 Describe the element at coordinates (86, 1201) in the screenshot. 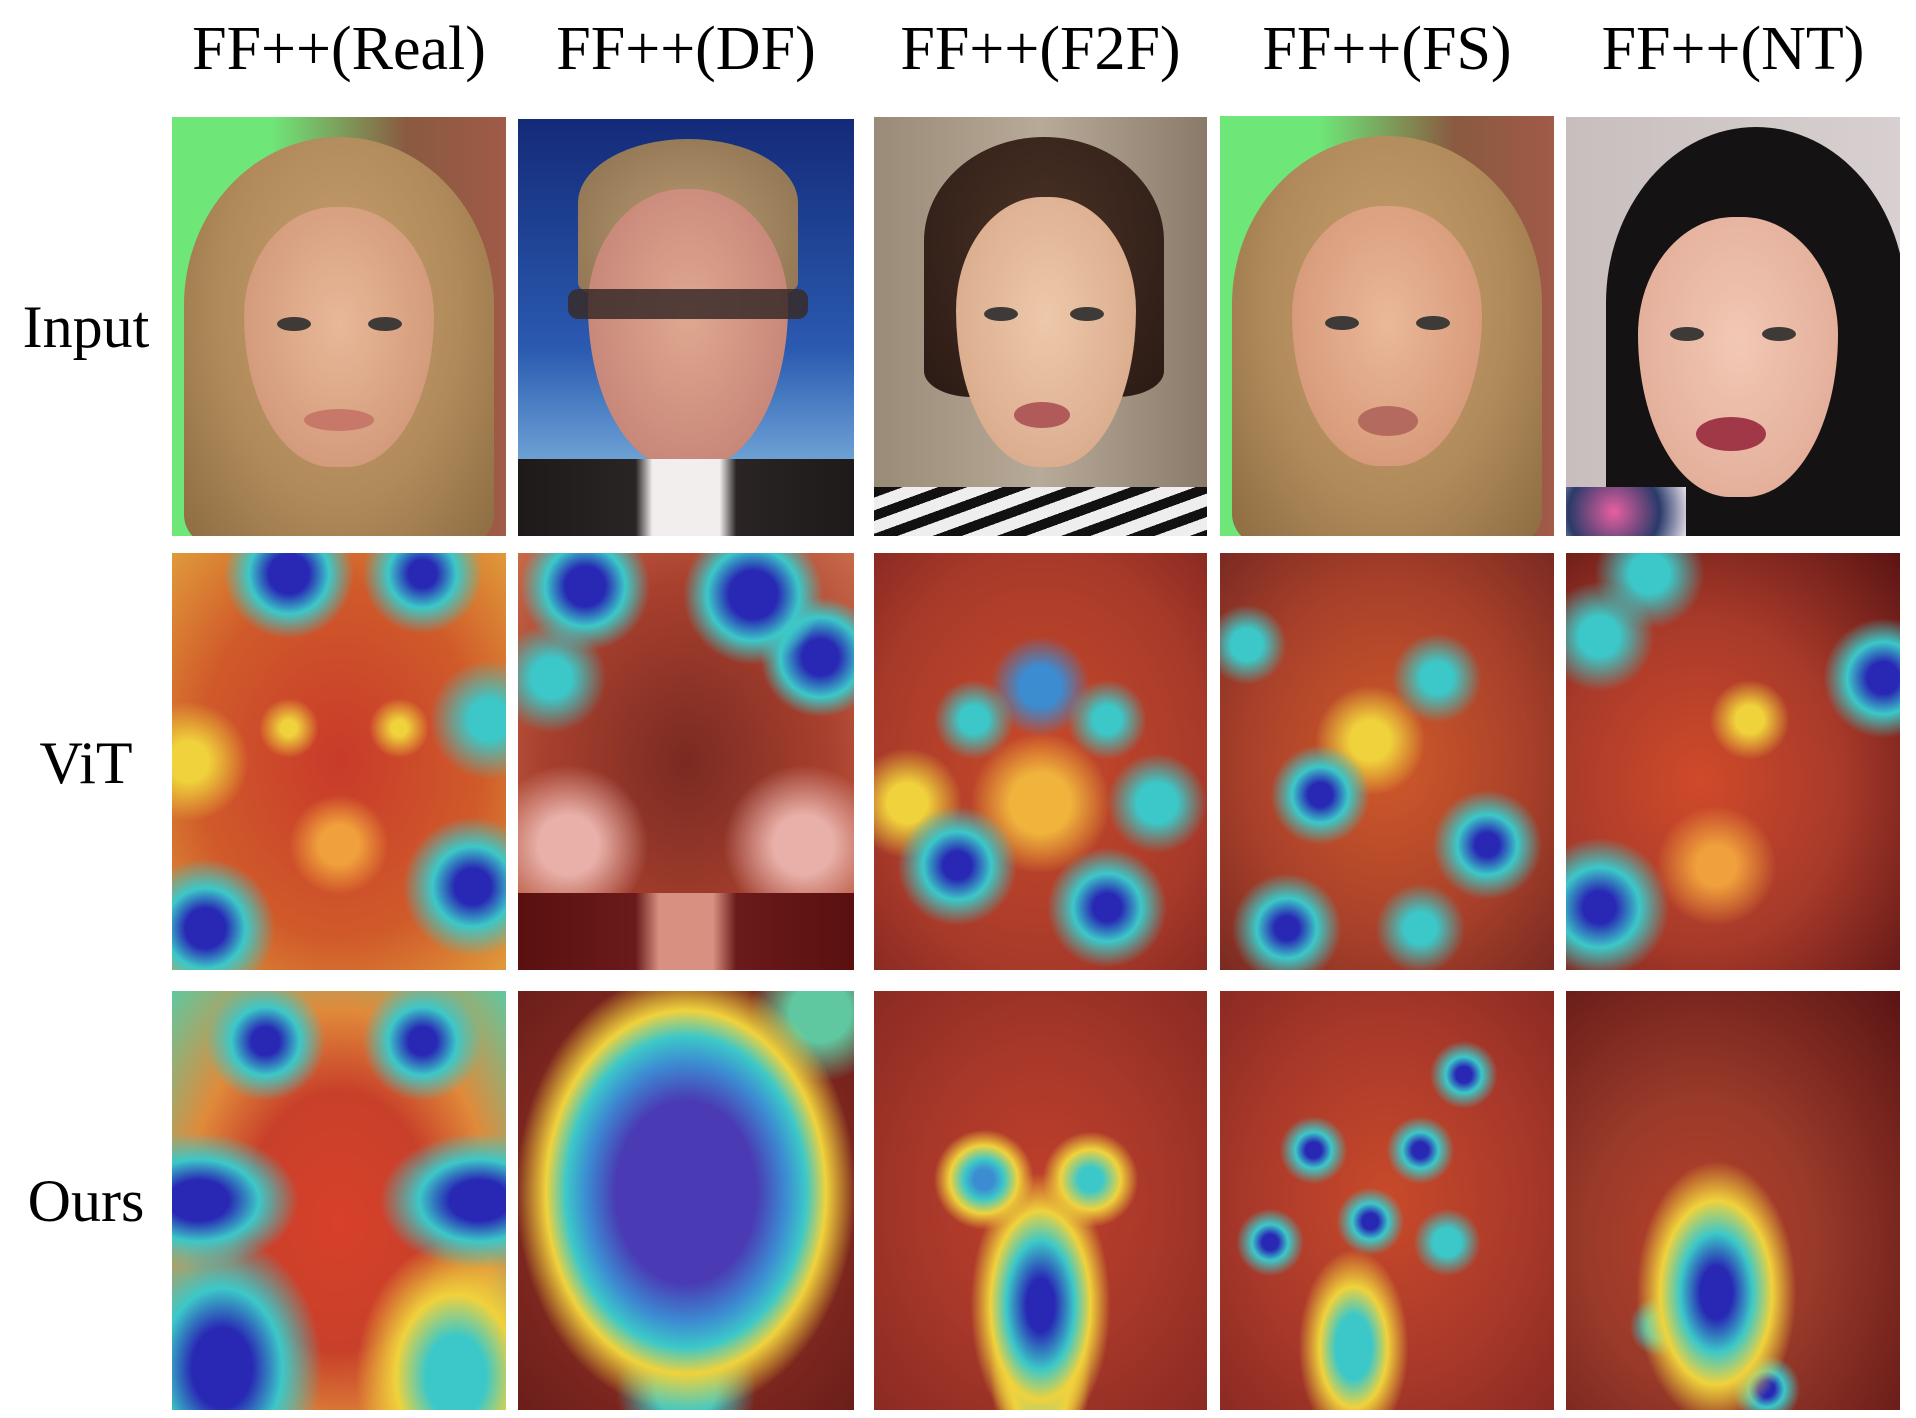

I see `row-label-ours: Ours` at that location.